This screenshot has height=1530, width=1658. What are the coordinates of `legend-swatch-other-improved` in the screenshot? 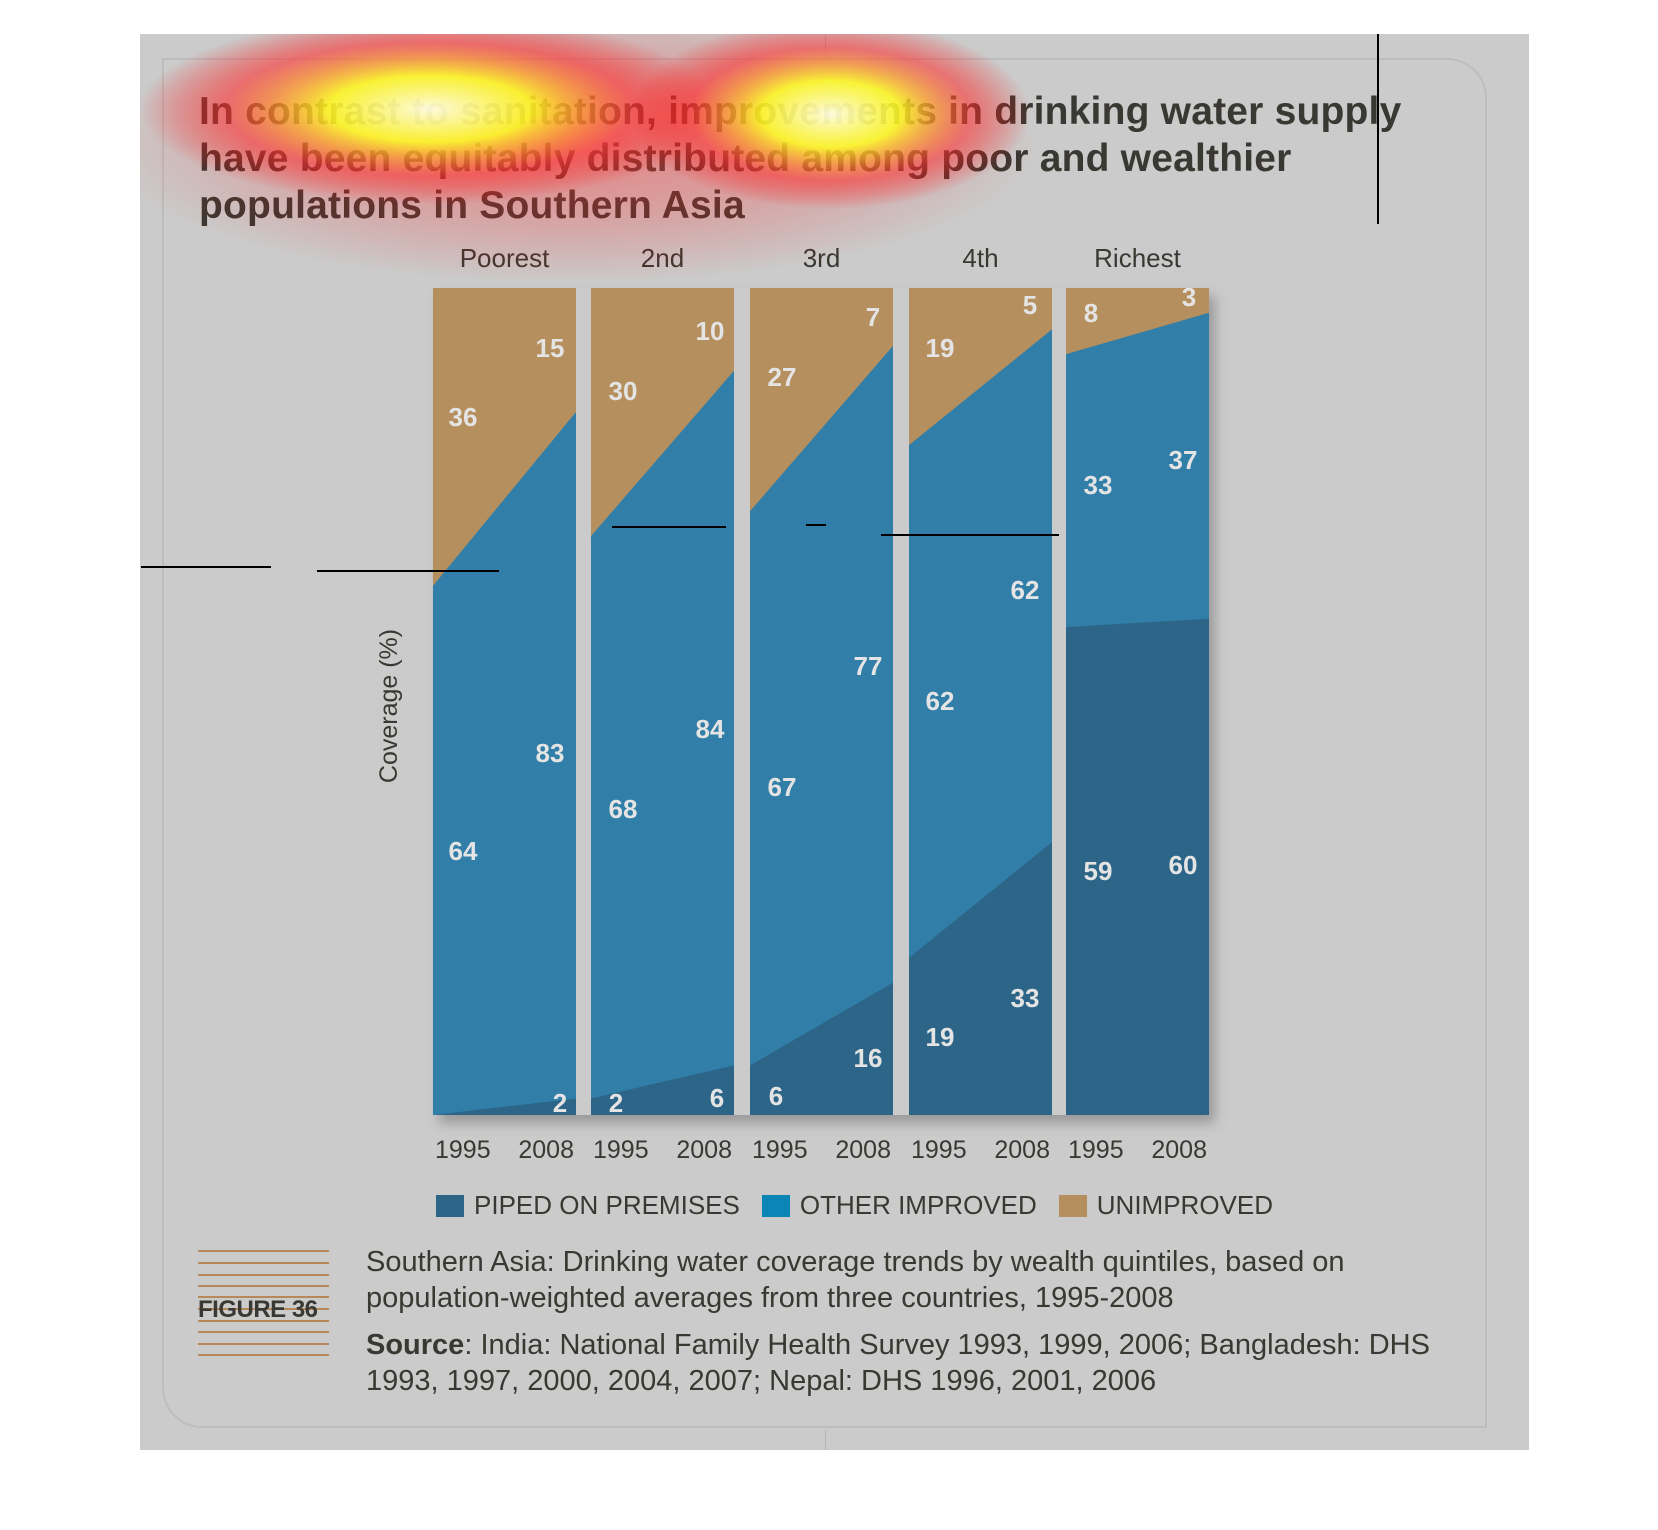 It's located at (775, 1205).